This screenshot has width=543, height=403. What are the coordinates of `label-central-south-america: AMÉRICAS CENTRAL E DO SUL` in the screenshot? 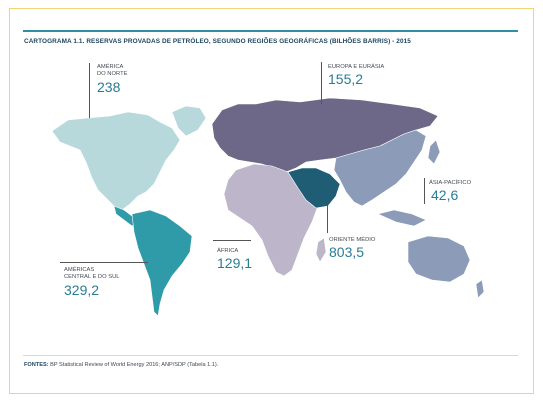 It's located at (92, 274).